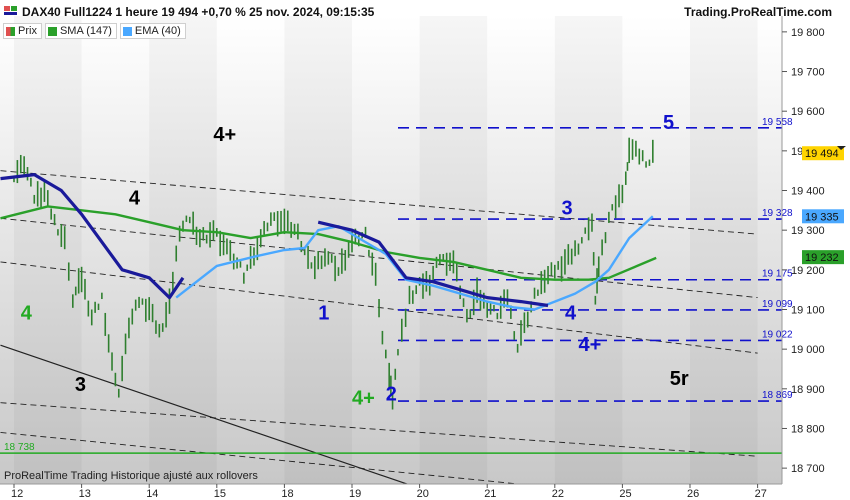  I want to click on legend: Prix SMA (147) EMA (40), so click(94, 31).